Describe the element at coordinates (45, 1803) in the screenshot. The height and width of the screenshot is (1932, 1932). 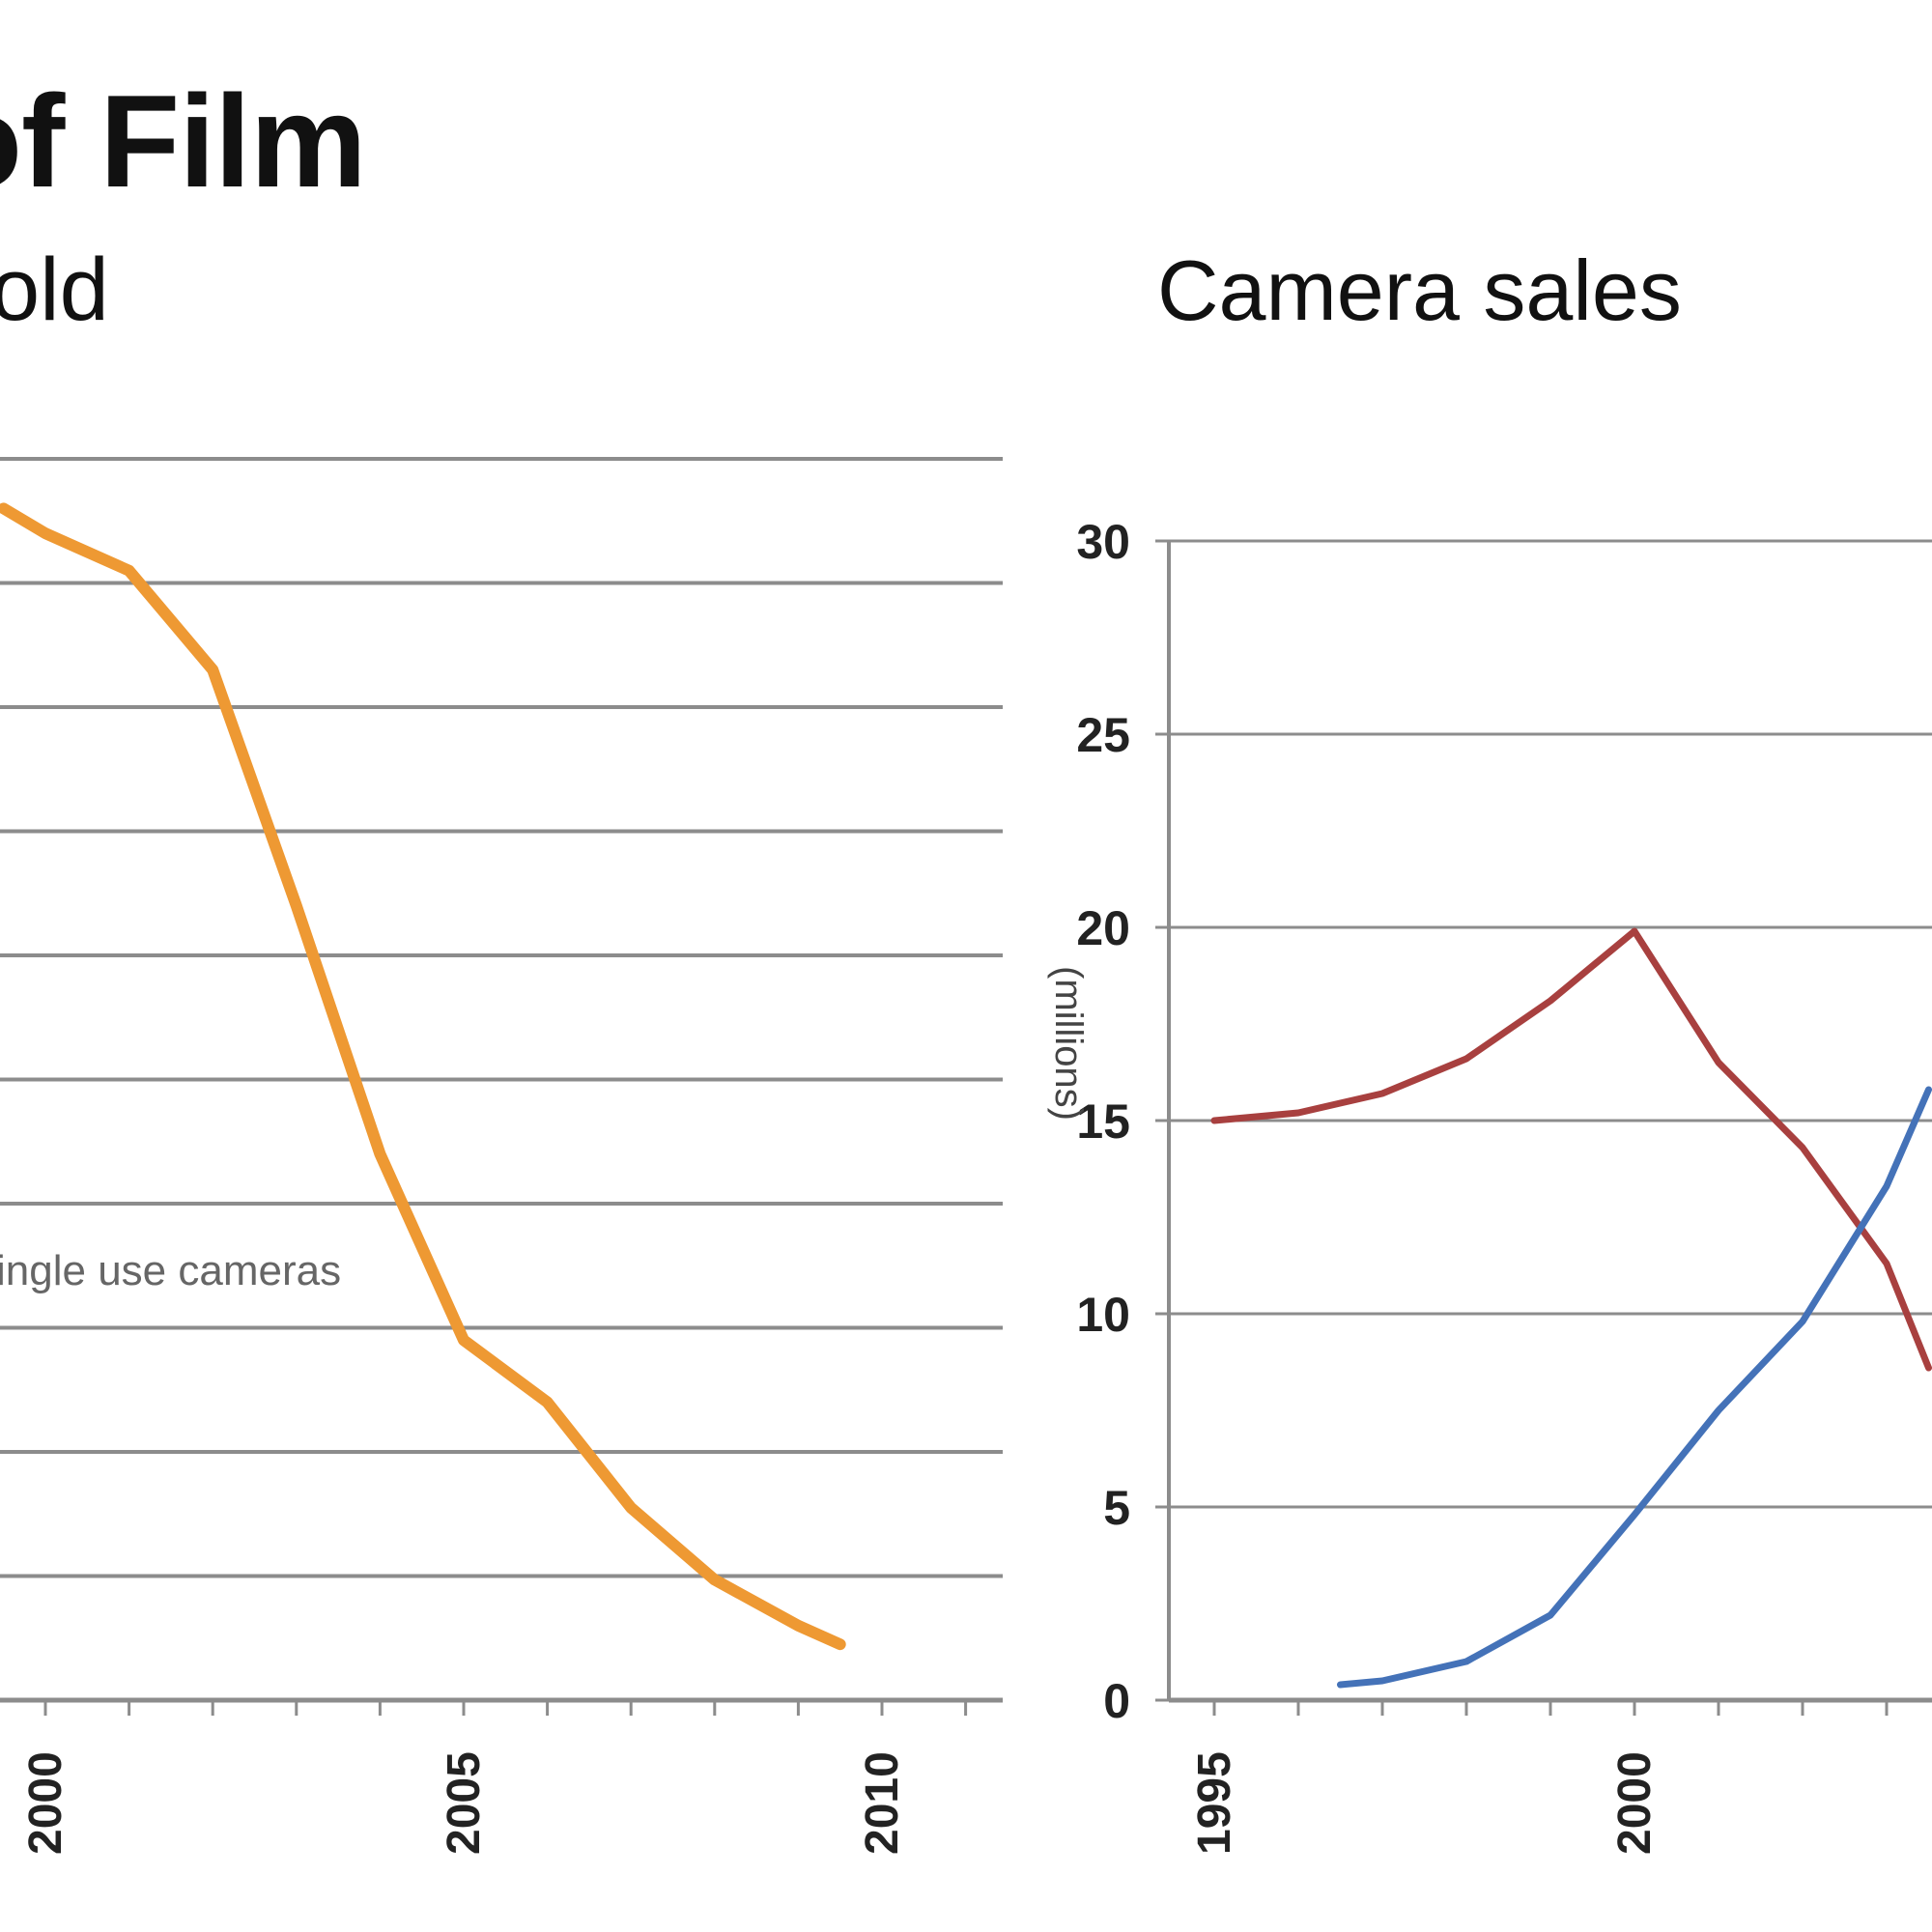
I see `left-x-tick-label: 2000` at that location.